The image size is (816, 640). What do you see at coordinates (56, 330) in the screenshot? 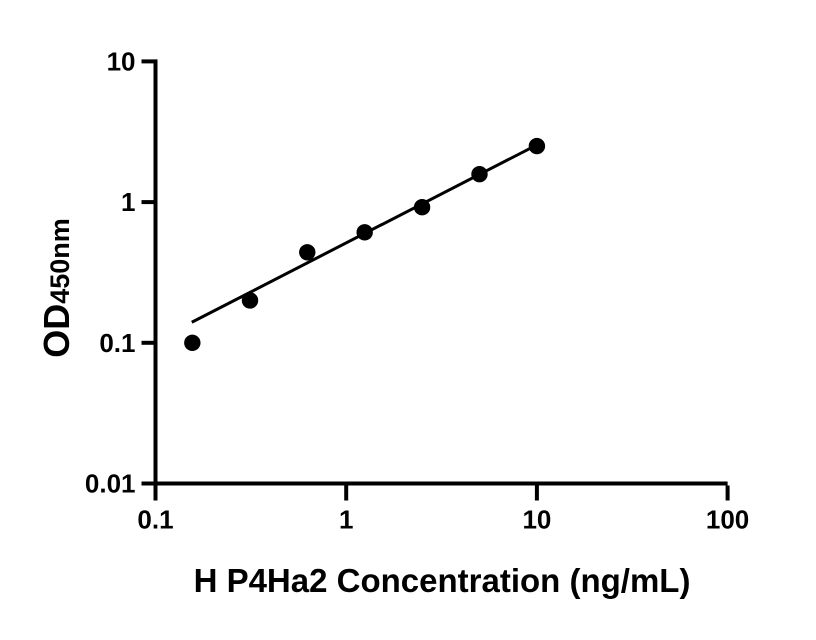
I see `y-axis-title-main: OD` at bounding box center [56, 330].